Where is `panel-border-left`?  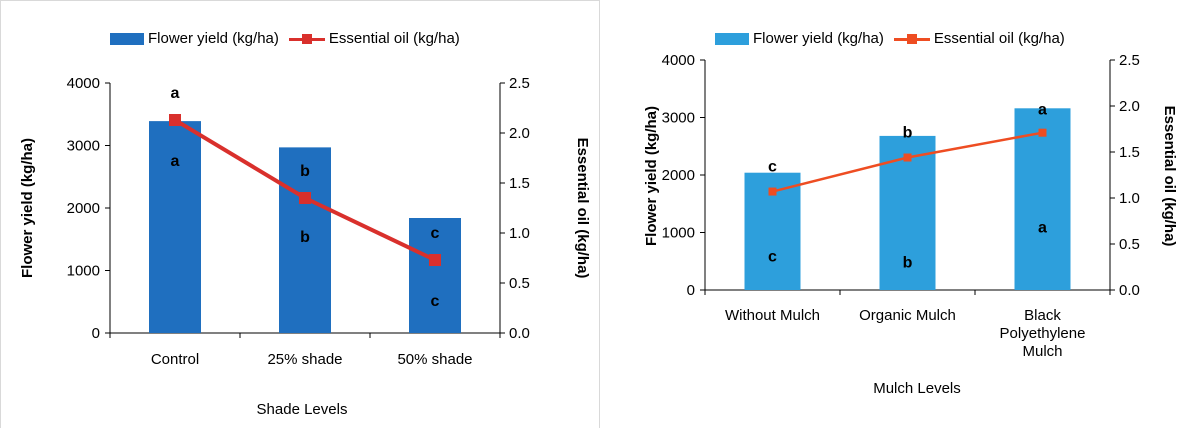
panel-border-left is located at coordinates (0, 214).